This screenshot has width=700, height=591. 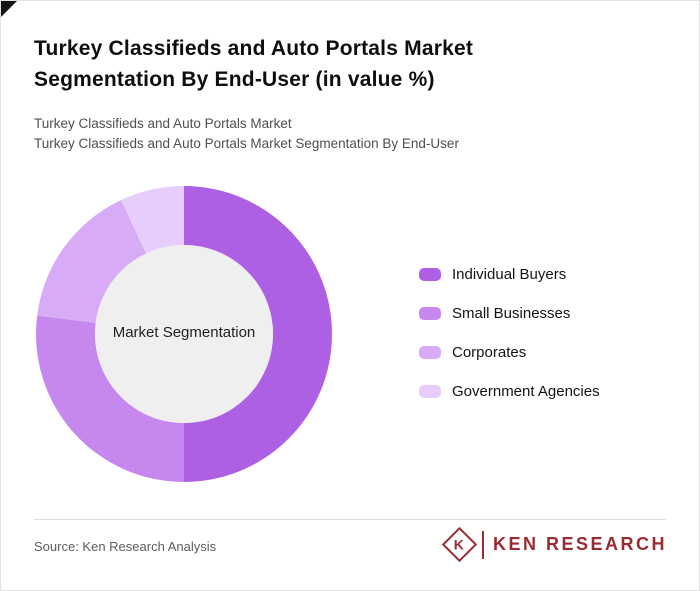 I want to click on page-title-line2: Segmentation By End-User (in value %), so click(x=234, y=79).